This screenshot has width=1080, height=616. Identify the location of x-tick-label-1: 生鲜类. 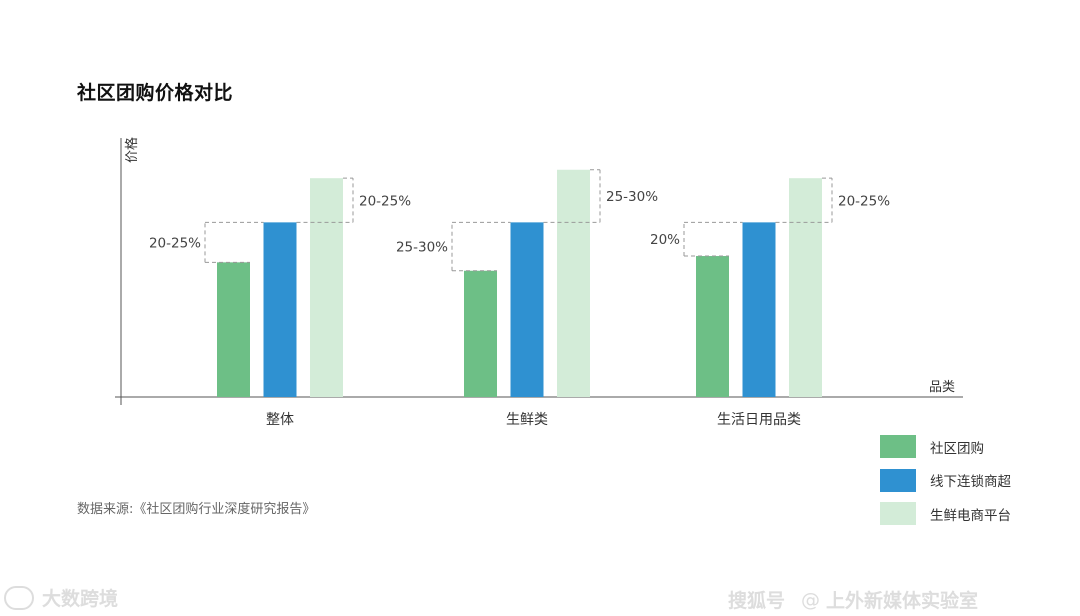
(527, 420).